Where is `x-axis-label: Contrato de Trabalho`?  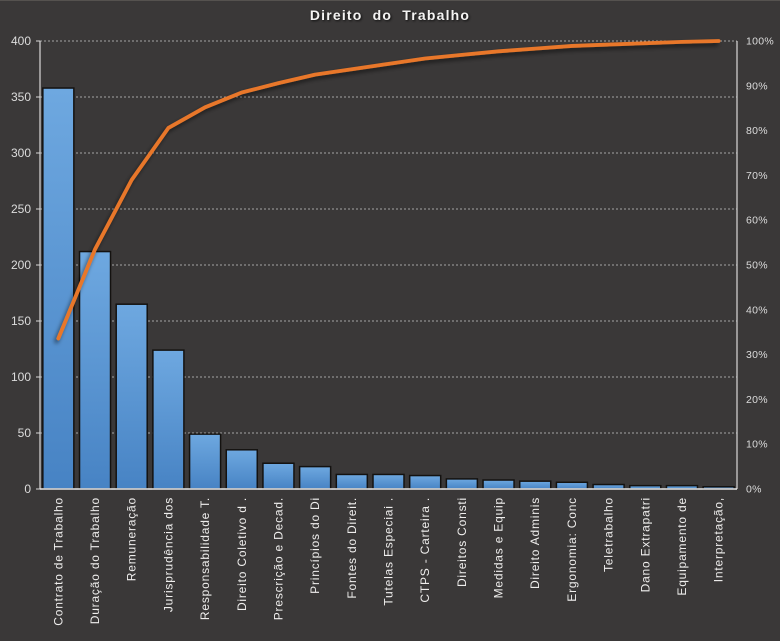
x-axis-label: Contrato de Trabalho is located at coordinates (58, 561).